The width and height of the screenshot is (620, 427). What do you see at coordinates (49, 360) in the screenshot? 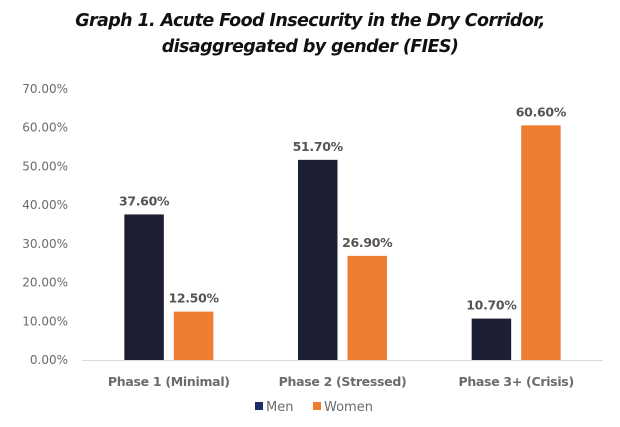
I see `y-tick-label: 0.00%` at bounding box center [49, 360].